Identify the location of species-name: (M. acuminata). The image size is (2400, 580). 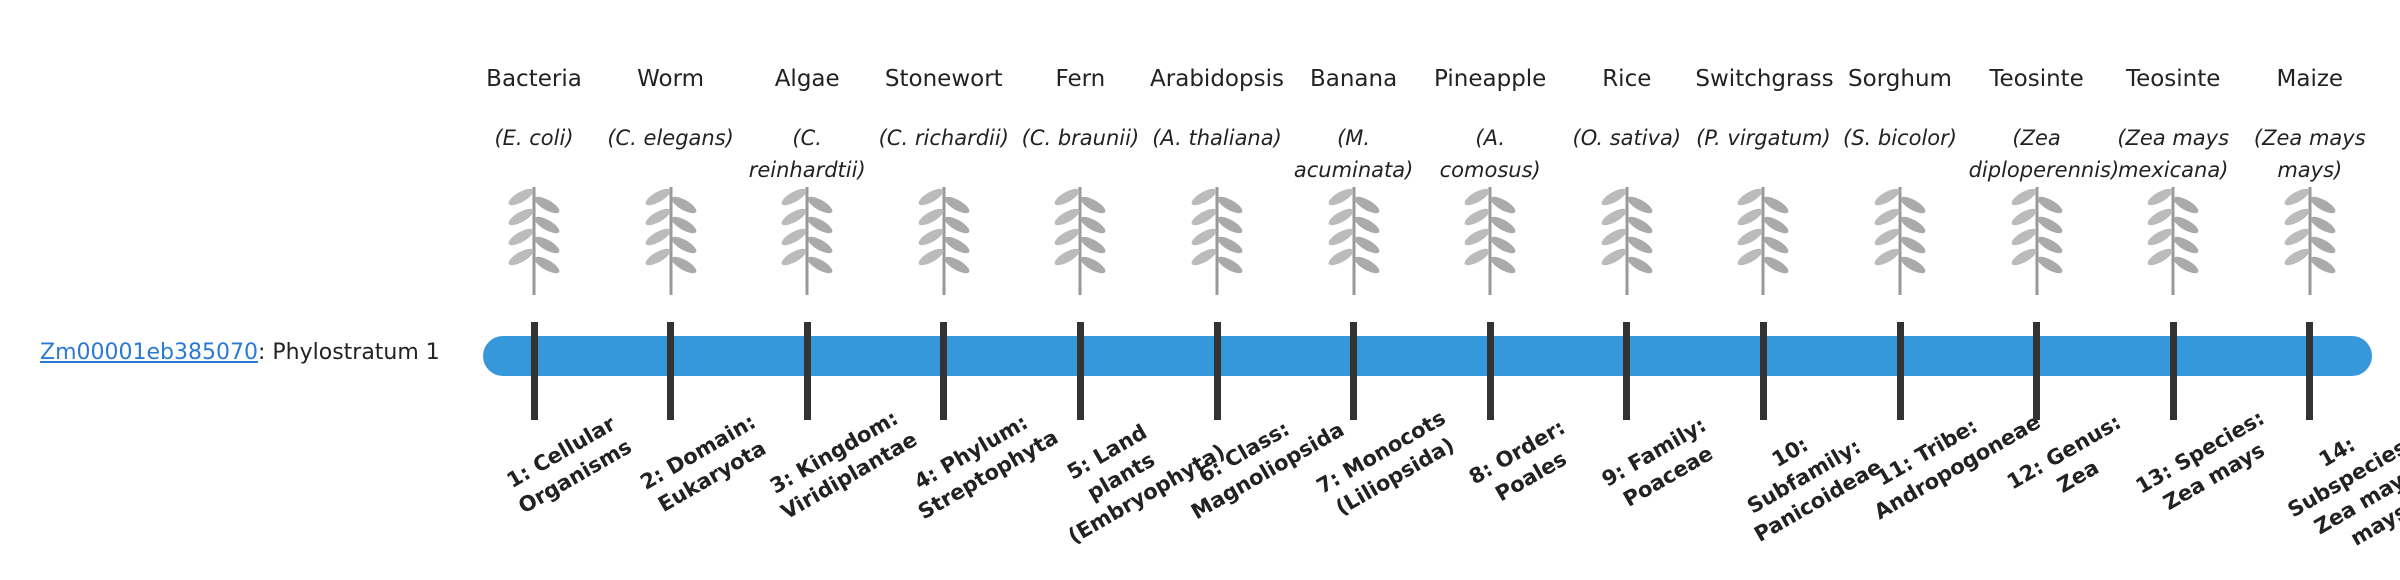
(1353, 154).